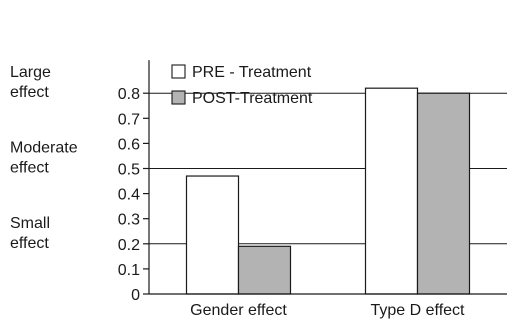 The height and width of the screenshot is (321, 507). Describe the element at coordinates (252, 98) in the screenshot. I see `legend-label: POST-Treatment` at that location.